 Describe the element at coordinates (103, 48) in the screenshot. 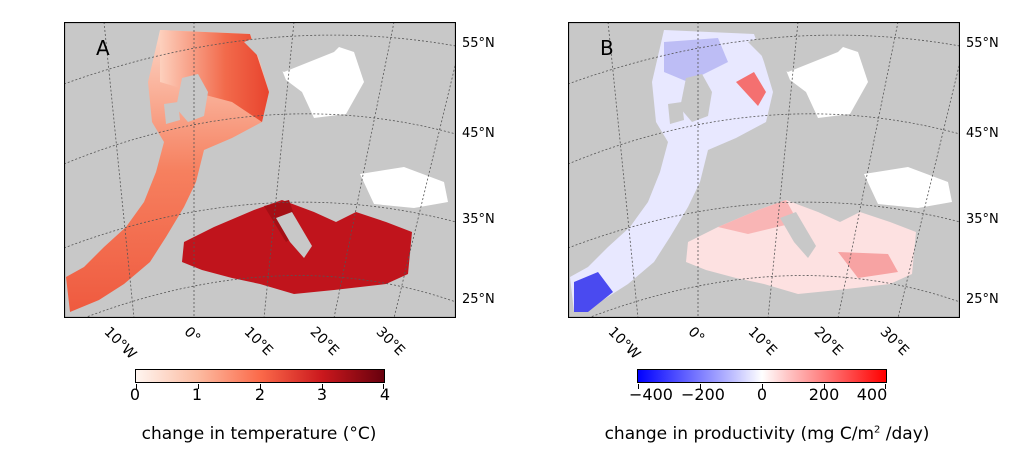

I see `panel-letter: A` at that location.